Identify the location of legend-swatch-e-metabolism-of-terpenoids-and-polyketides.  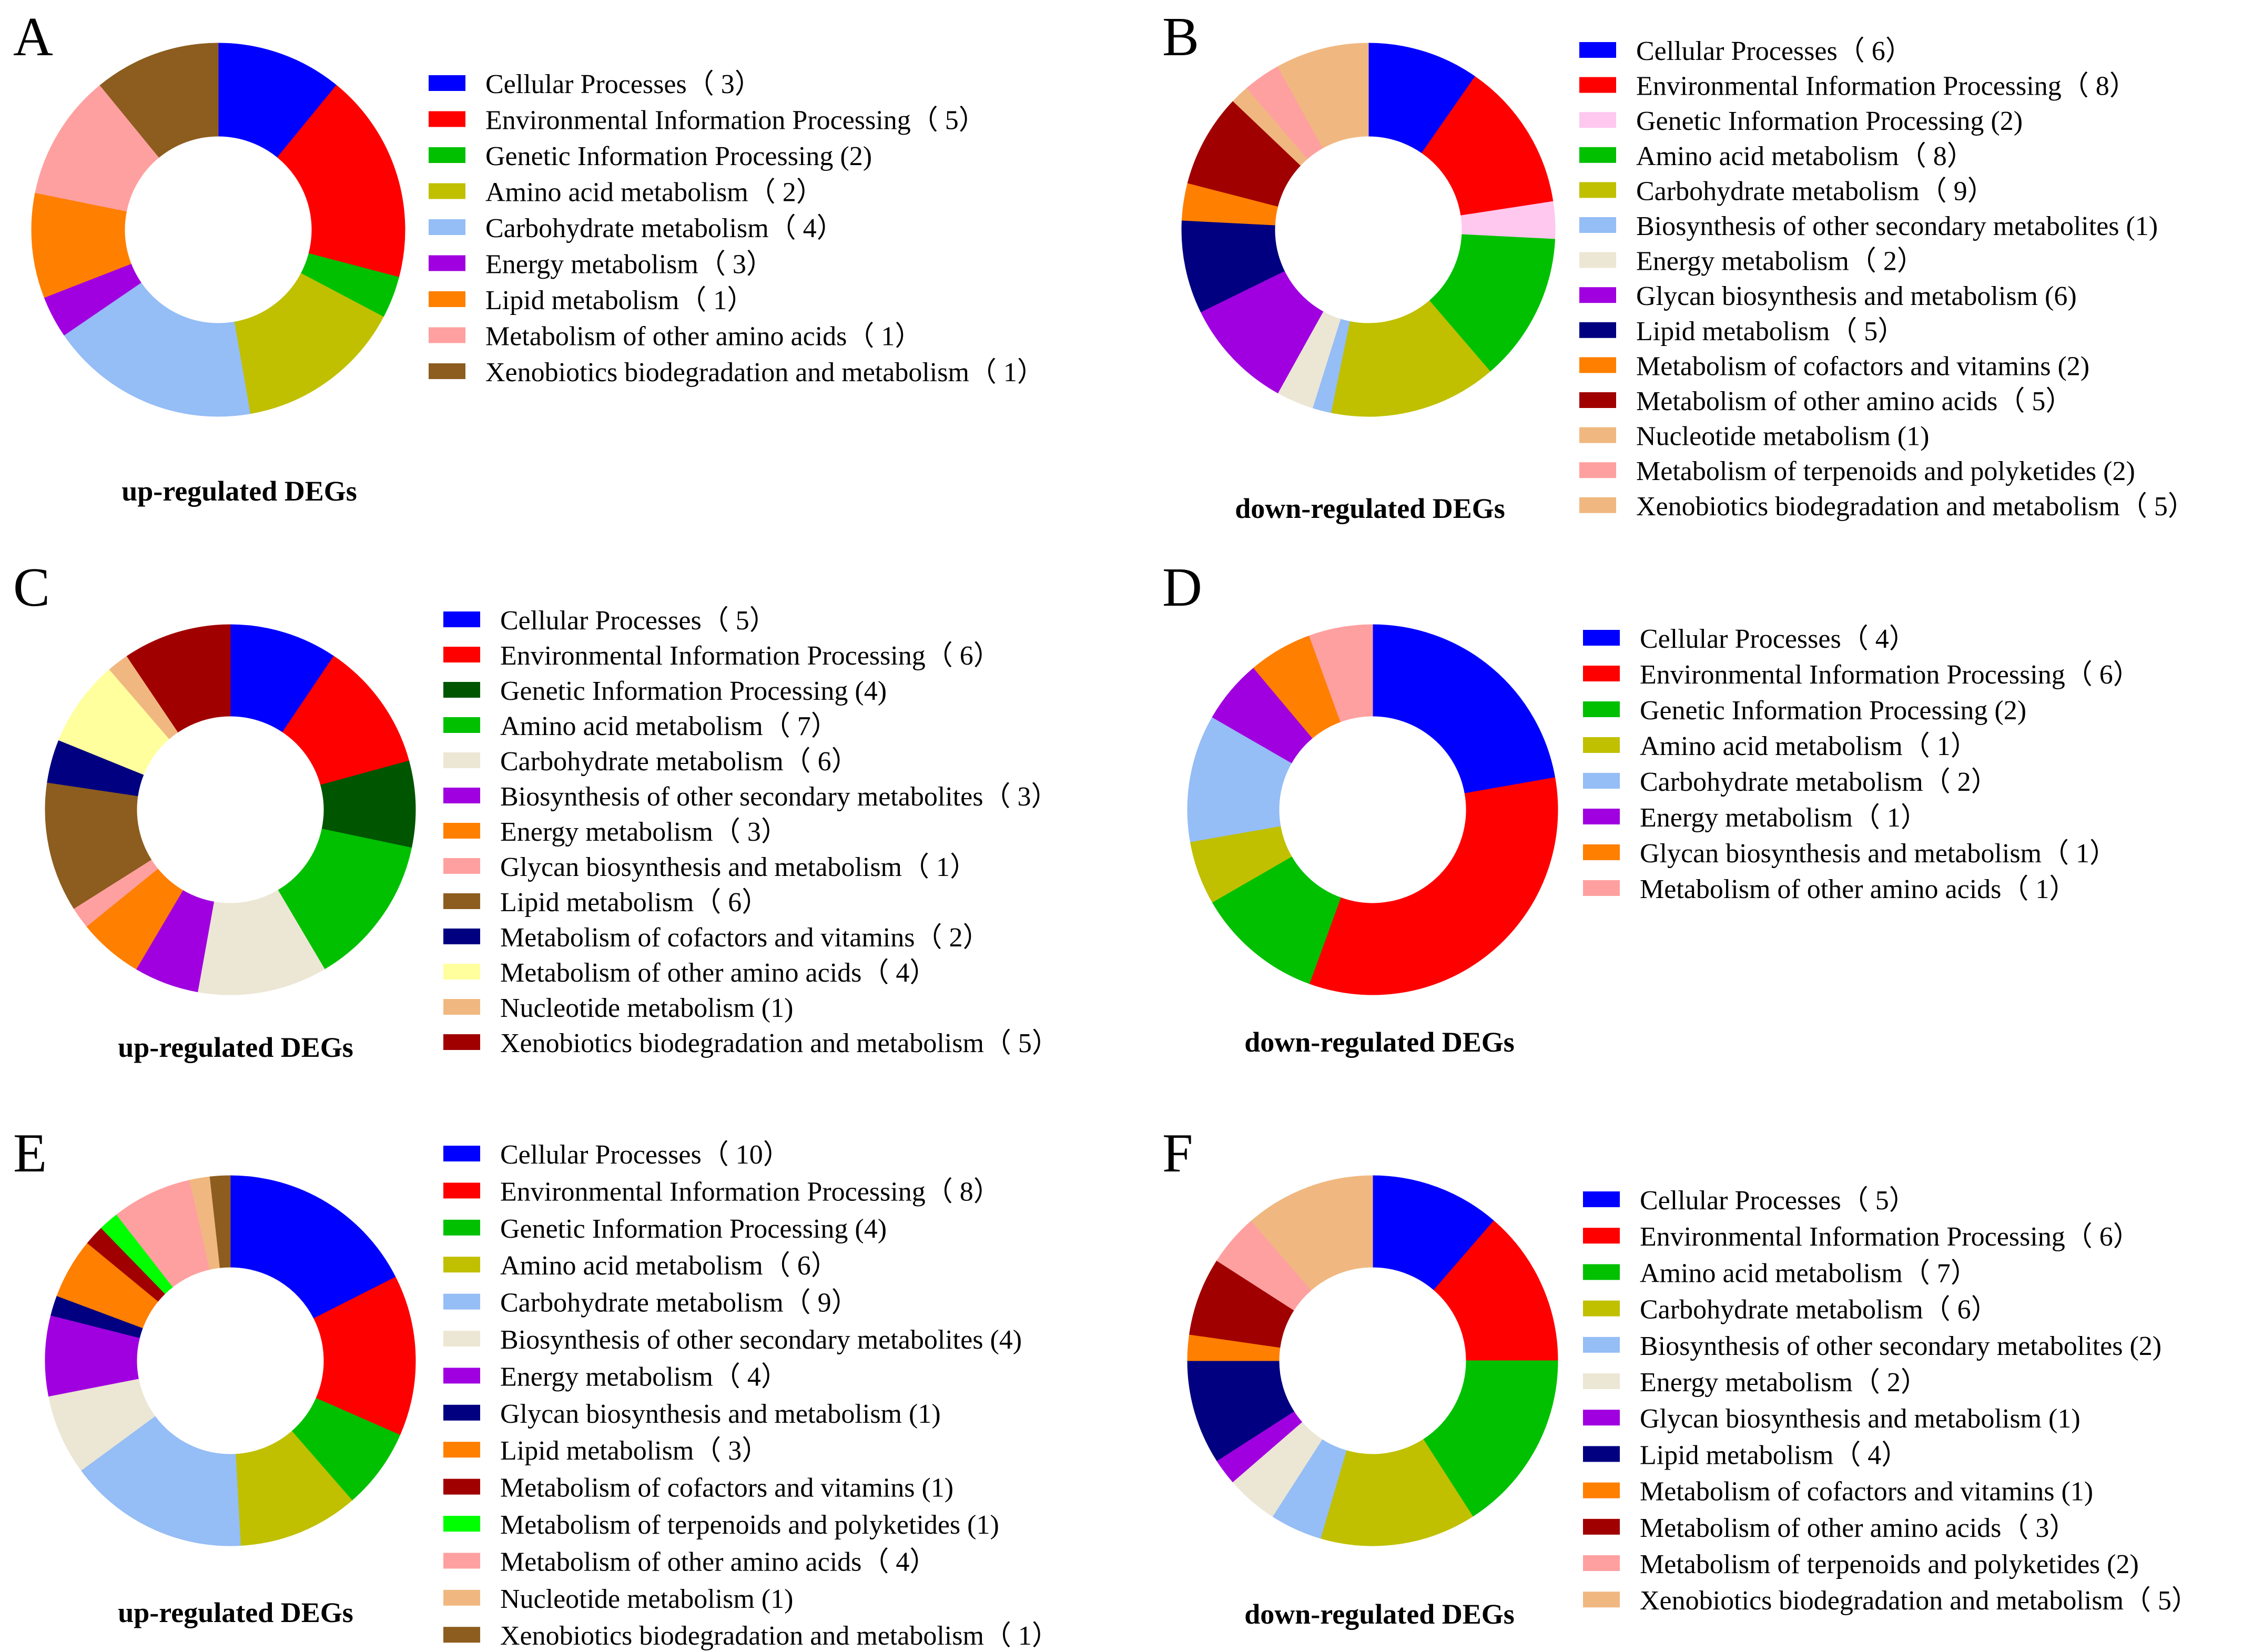
(461, 1524).